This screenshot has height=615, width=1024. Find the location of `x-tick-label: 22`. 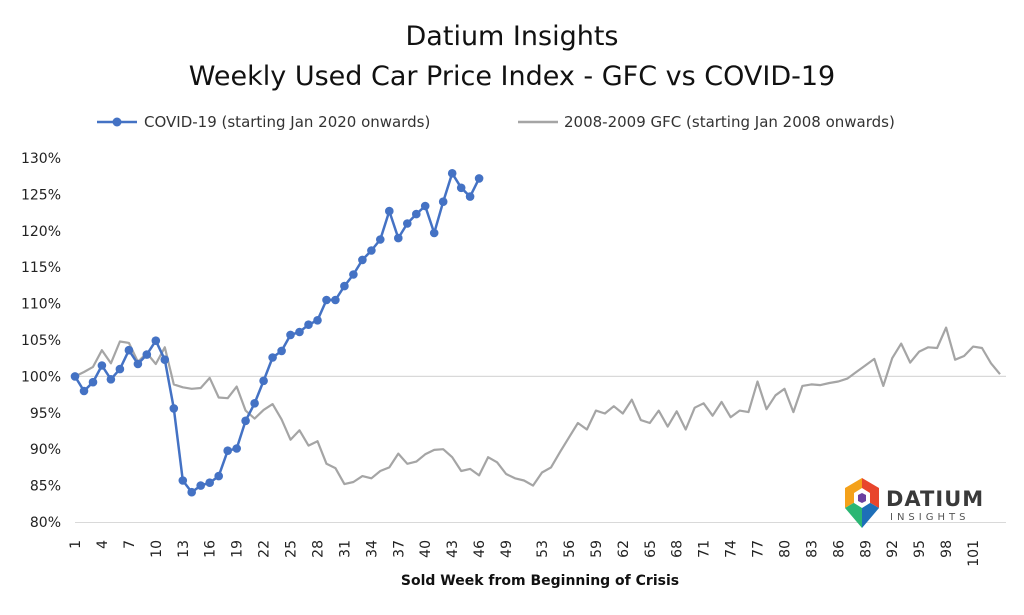

x-tick-label: 22 is located at coordinates (265, 549).